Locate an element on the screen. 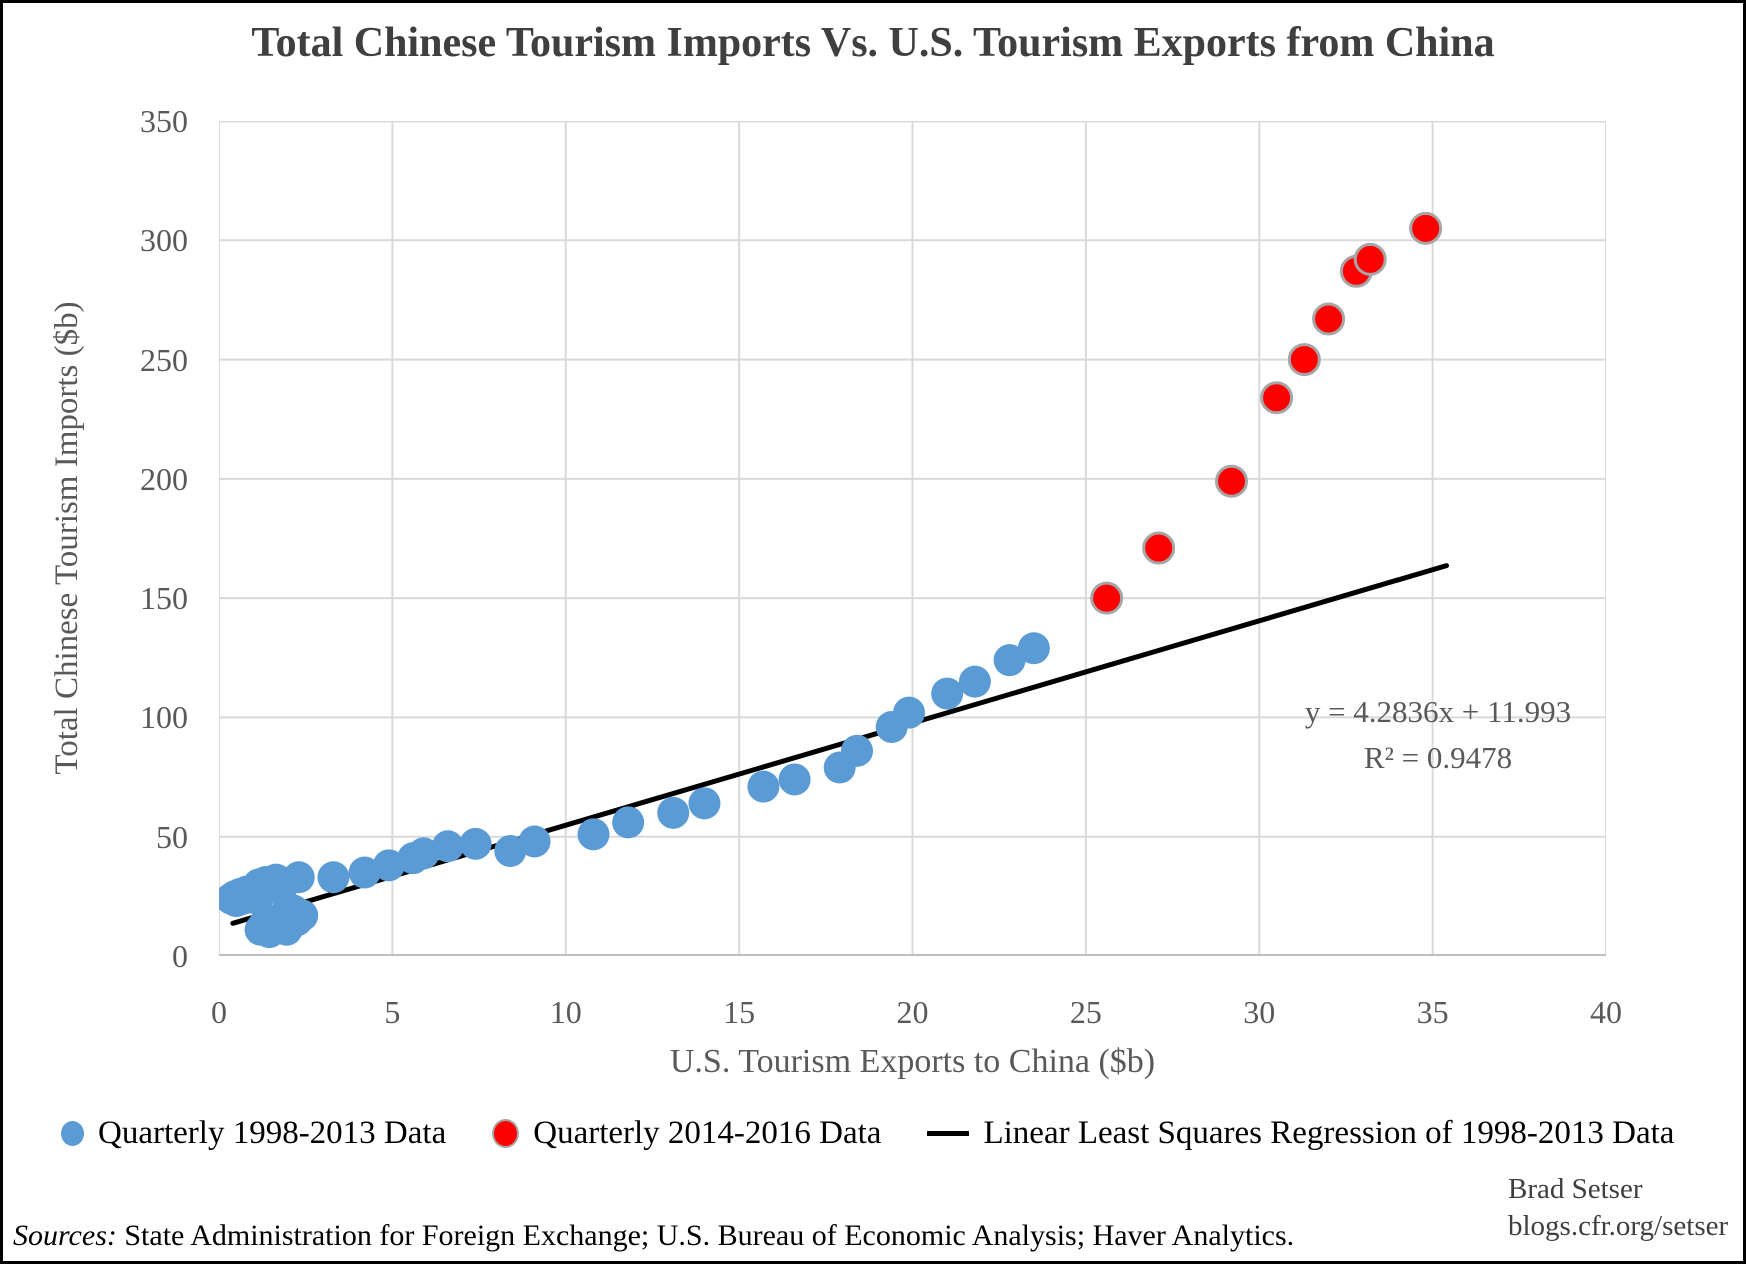  y-tick-label: 200 is located at coordinates (164, 478).